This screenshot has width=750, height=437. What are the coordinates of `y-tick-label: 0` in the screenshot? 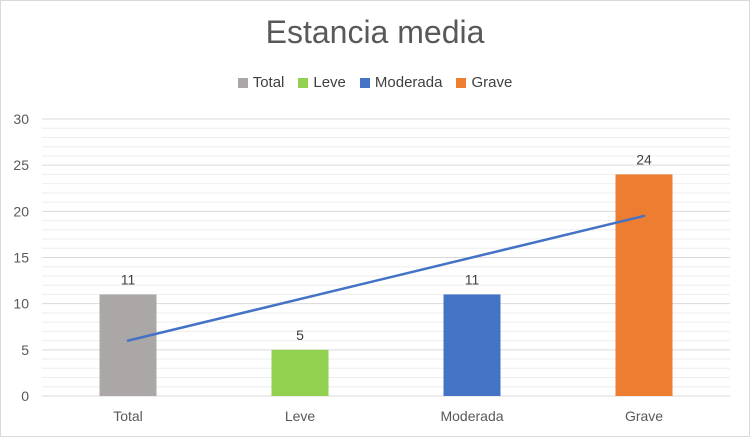 It's located at (25, 396).